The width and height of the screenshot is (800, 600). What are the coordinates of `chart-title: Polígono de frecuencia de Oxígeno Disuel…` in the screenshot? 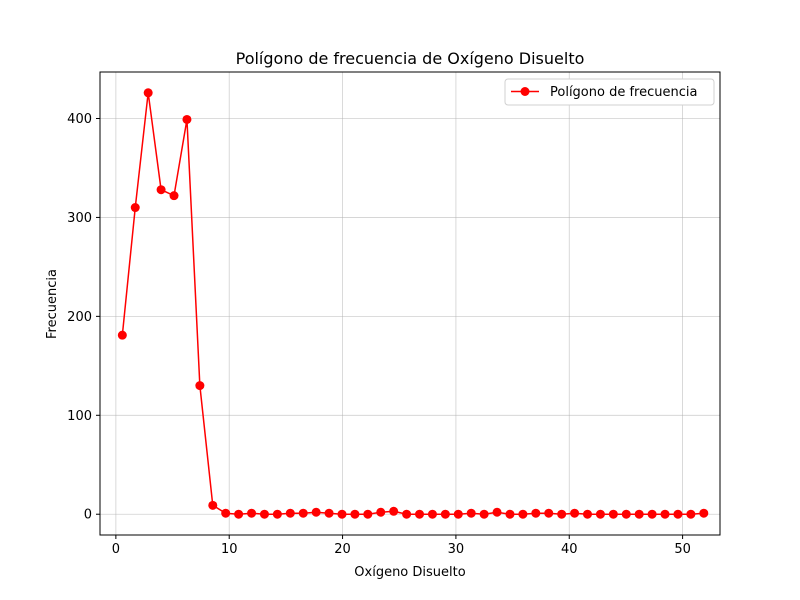 It's located at (410, 58).